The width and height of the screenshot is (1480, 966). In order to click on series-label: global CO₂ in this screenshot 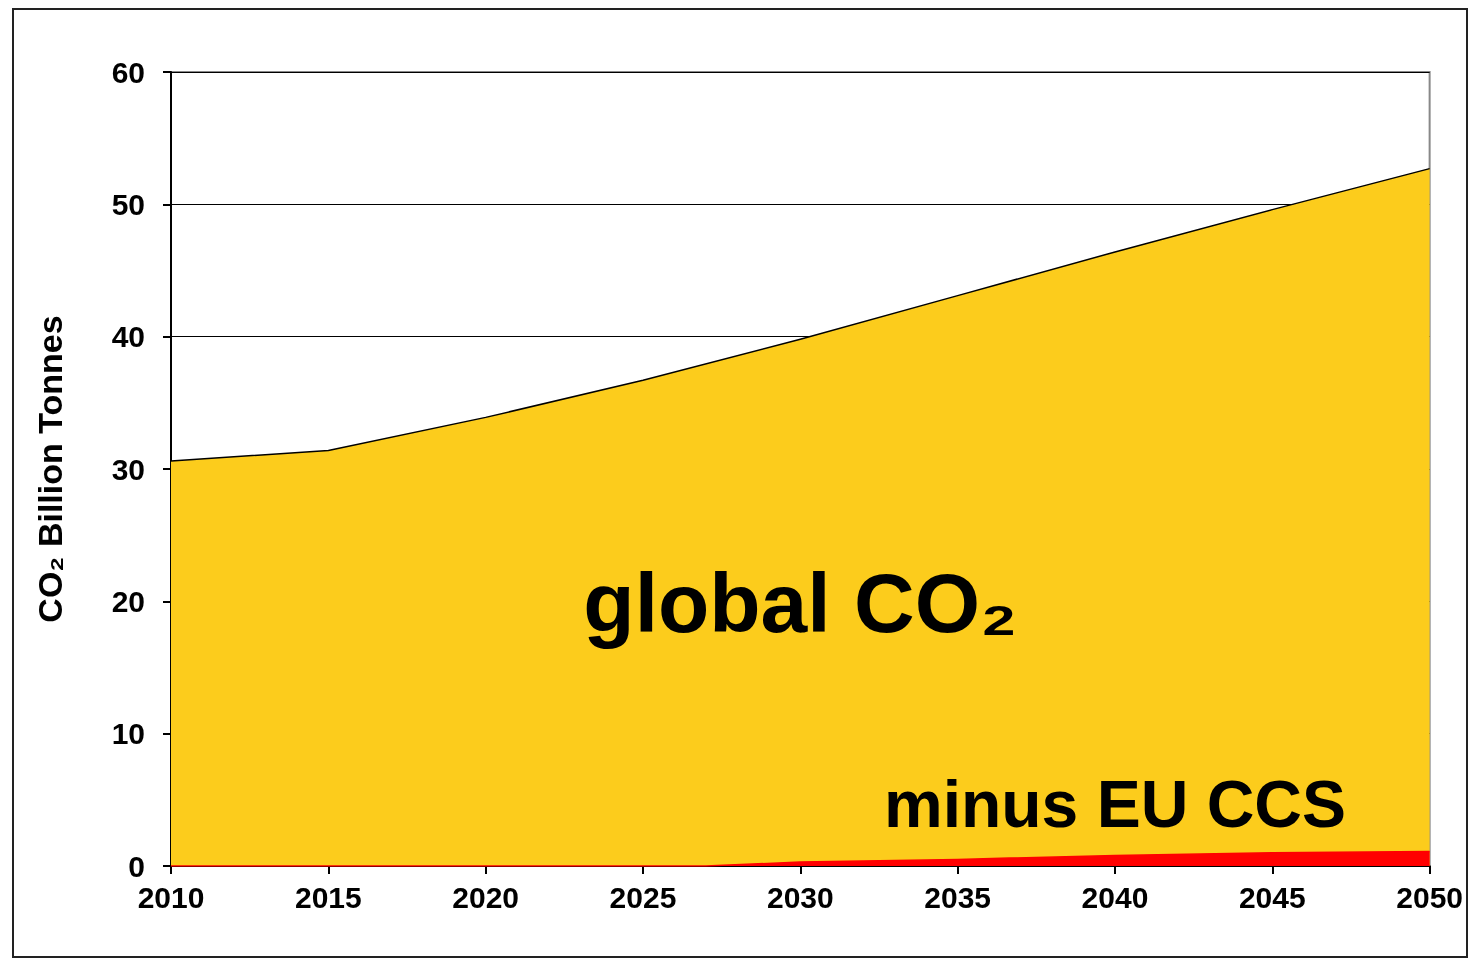, I will do `click(800, 602)`.